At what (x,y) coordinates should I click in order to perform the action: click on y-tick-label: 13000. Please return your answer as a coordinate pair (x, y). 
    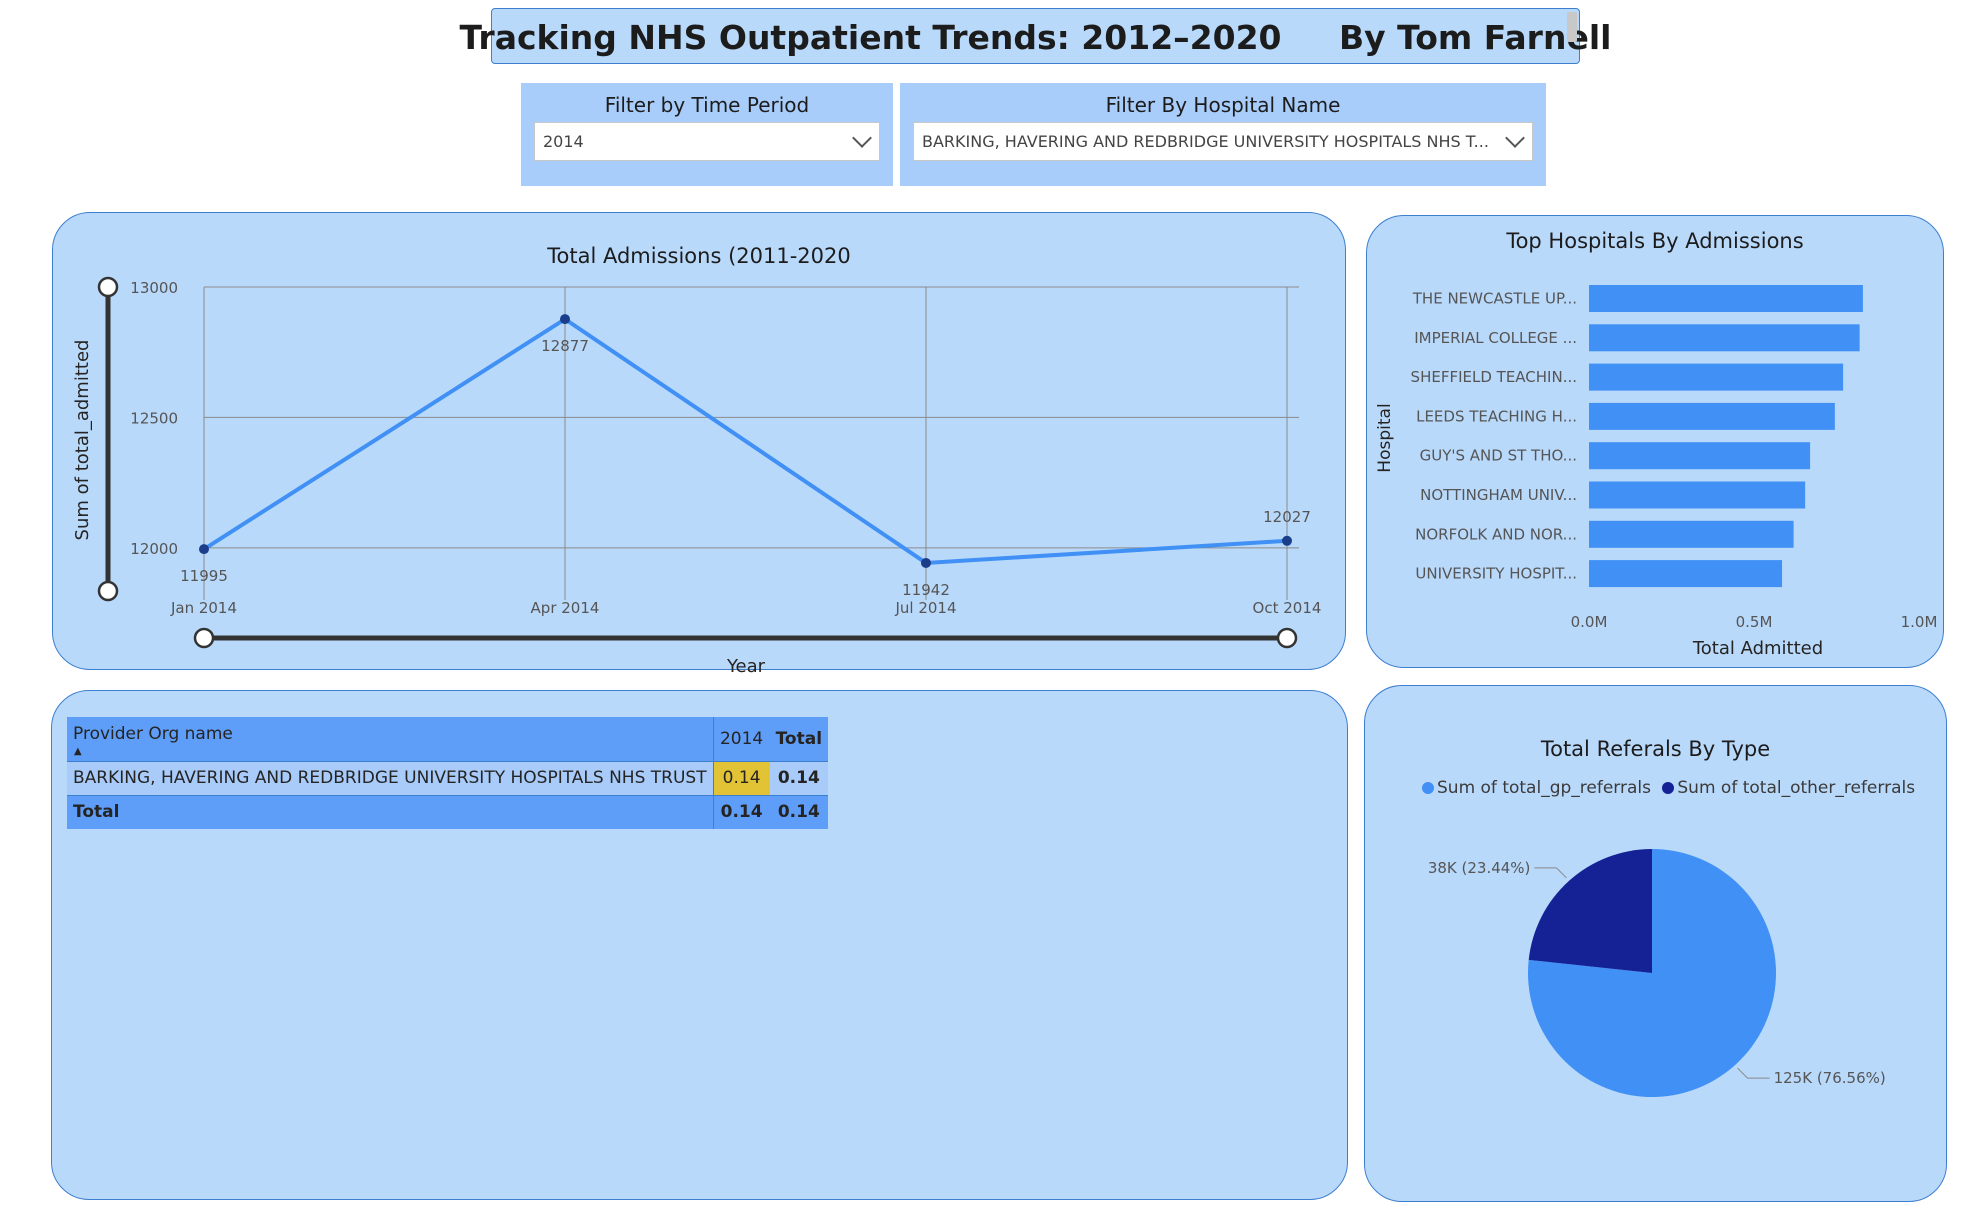
    Looking at the image, I should click on (154, 288).